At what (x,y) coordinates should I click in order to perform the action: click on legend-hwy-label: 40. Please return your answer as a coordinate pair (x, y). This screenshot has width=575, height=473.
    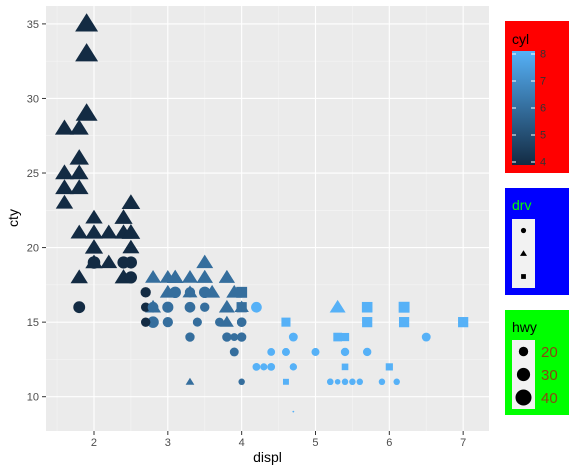
    Looking at the image, I should click on (549, 398).